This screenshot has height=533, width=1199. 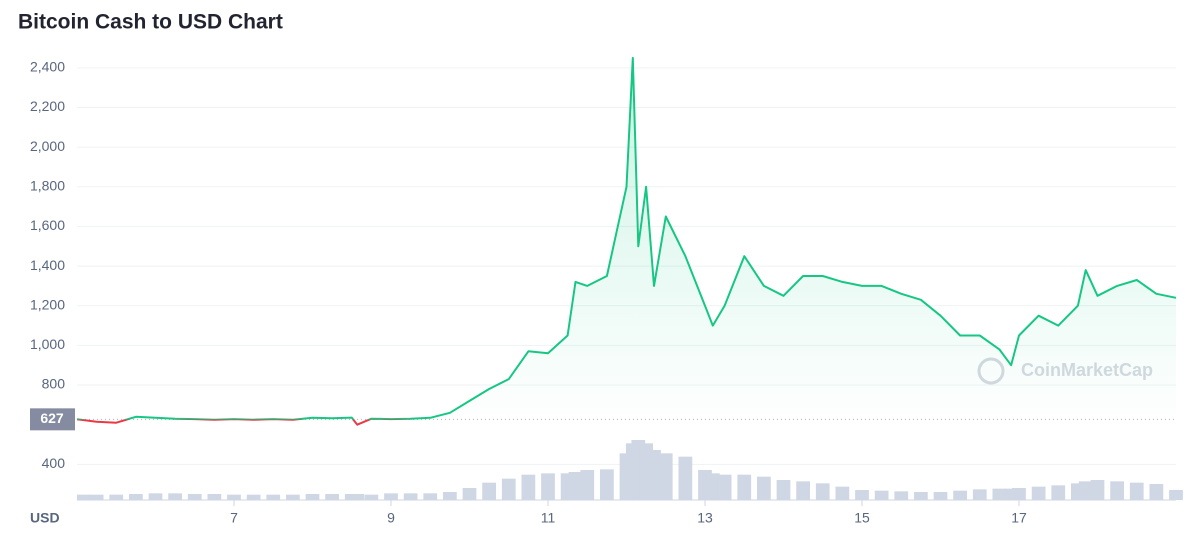 What do you see at coordinates (150, 22) in the screenshot?
I see `chart-title: Bitcoin Cash to USD Chart` at bounding box center [150, 22].